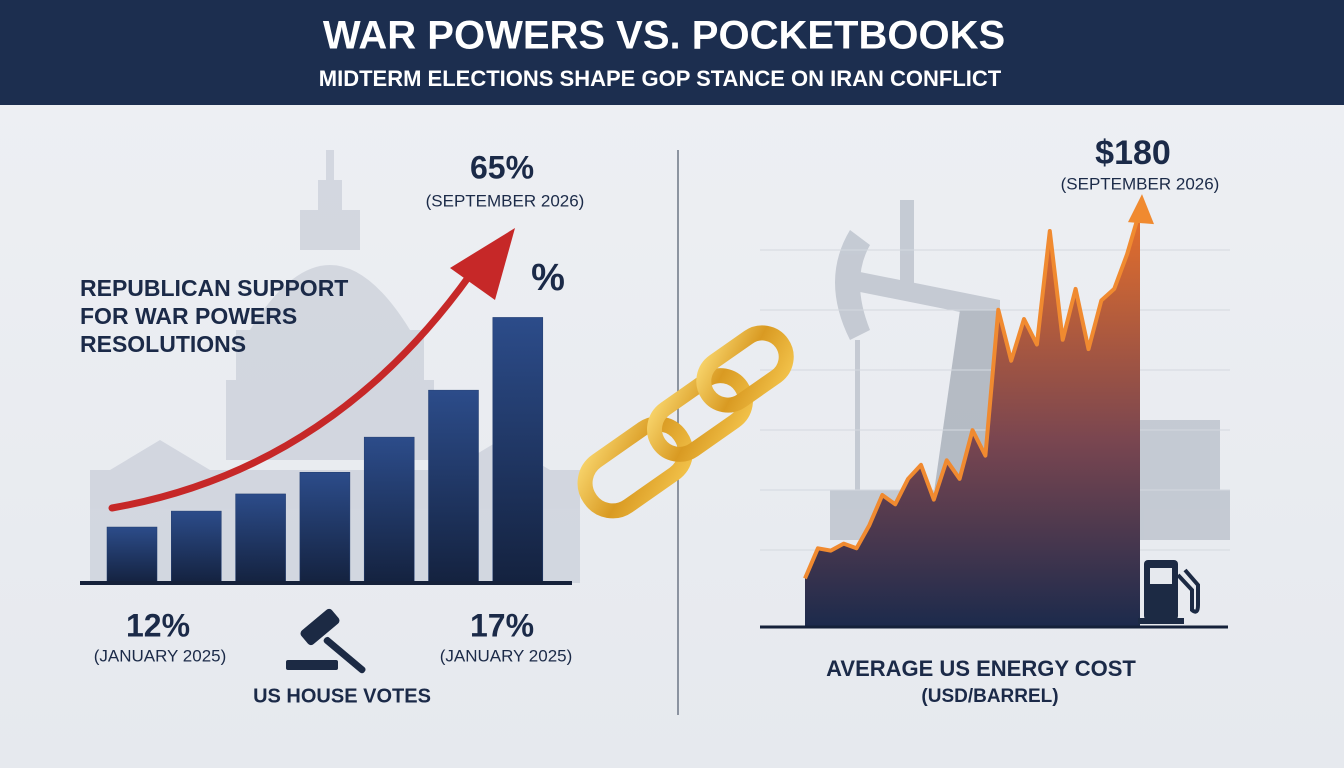  What do you see at coordinates (981, 668) in the screenshot?
I see `chart-title: AVERAGE US ENERGY COST` at bounding box center [981, 668].